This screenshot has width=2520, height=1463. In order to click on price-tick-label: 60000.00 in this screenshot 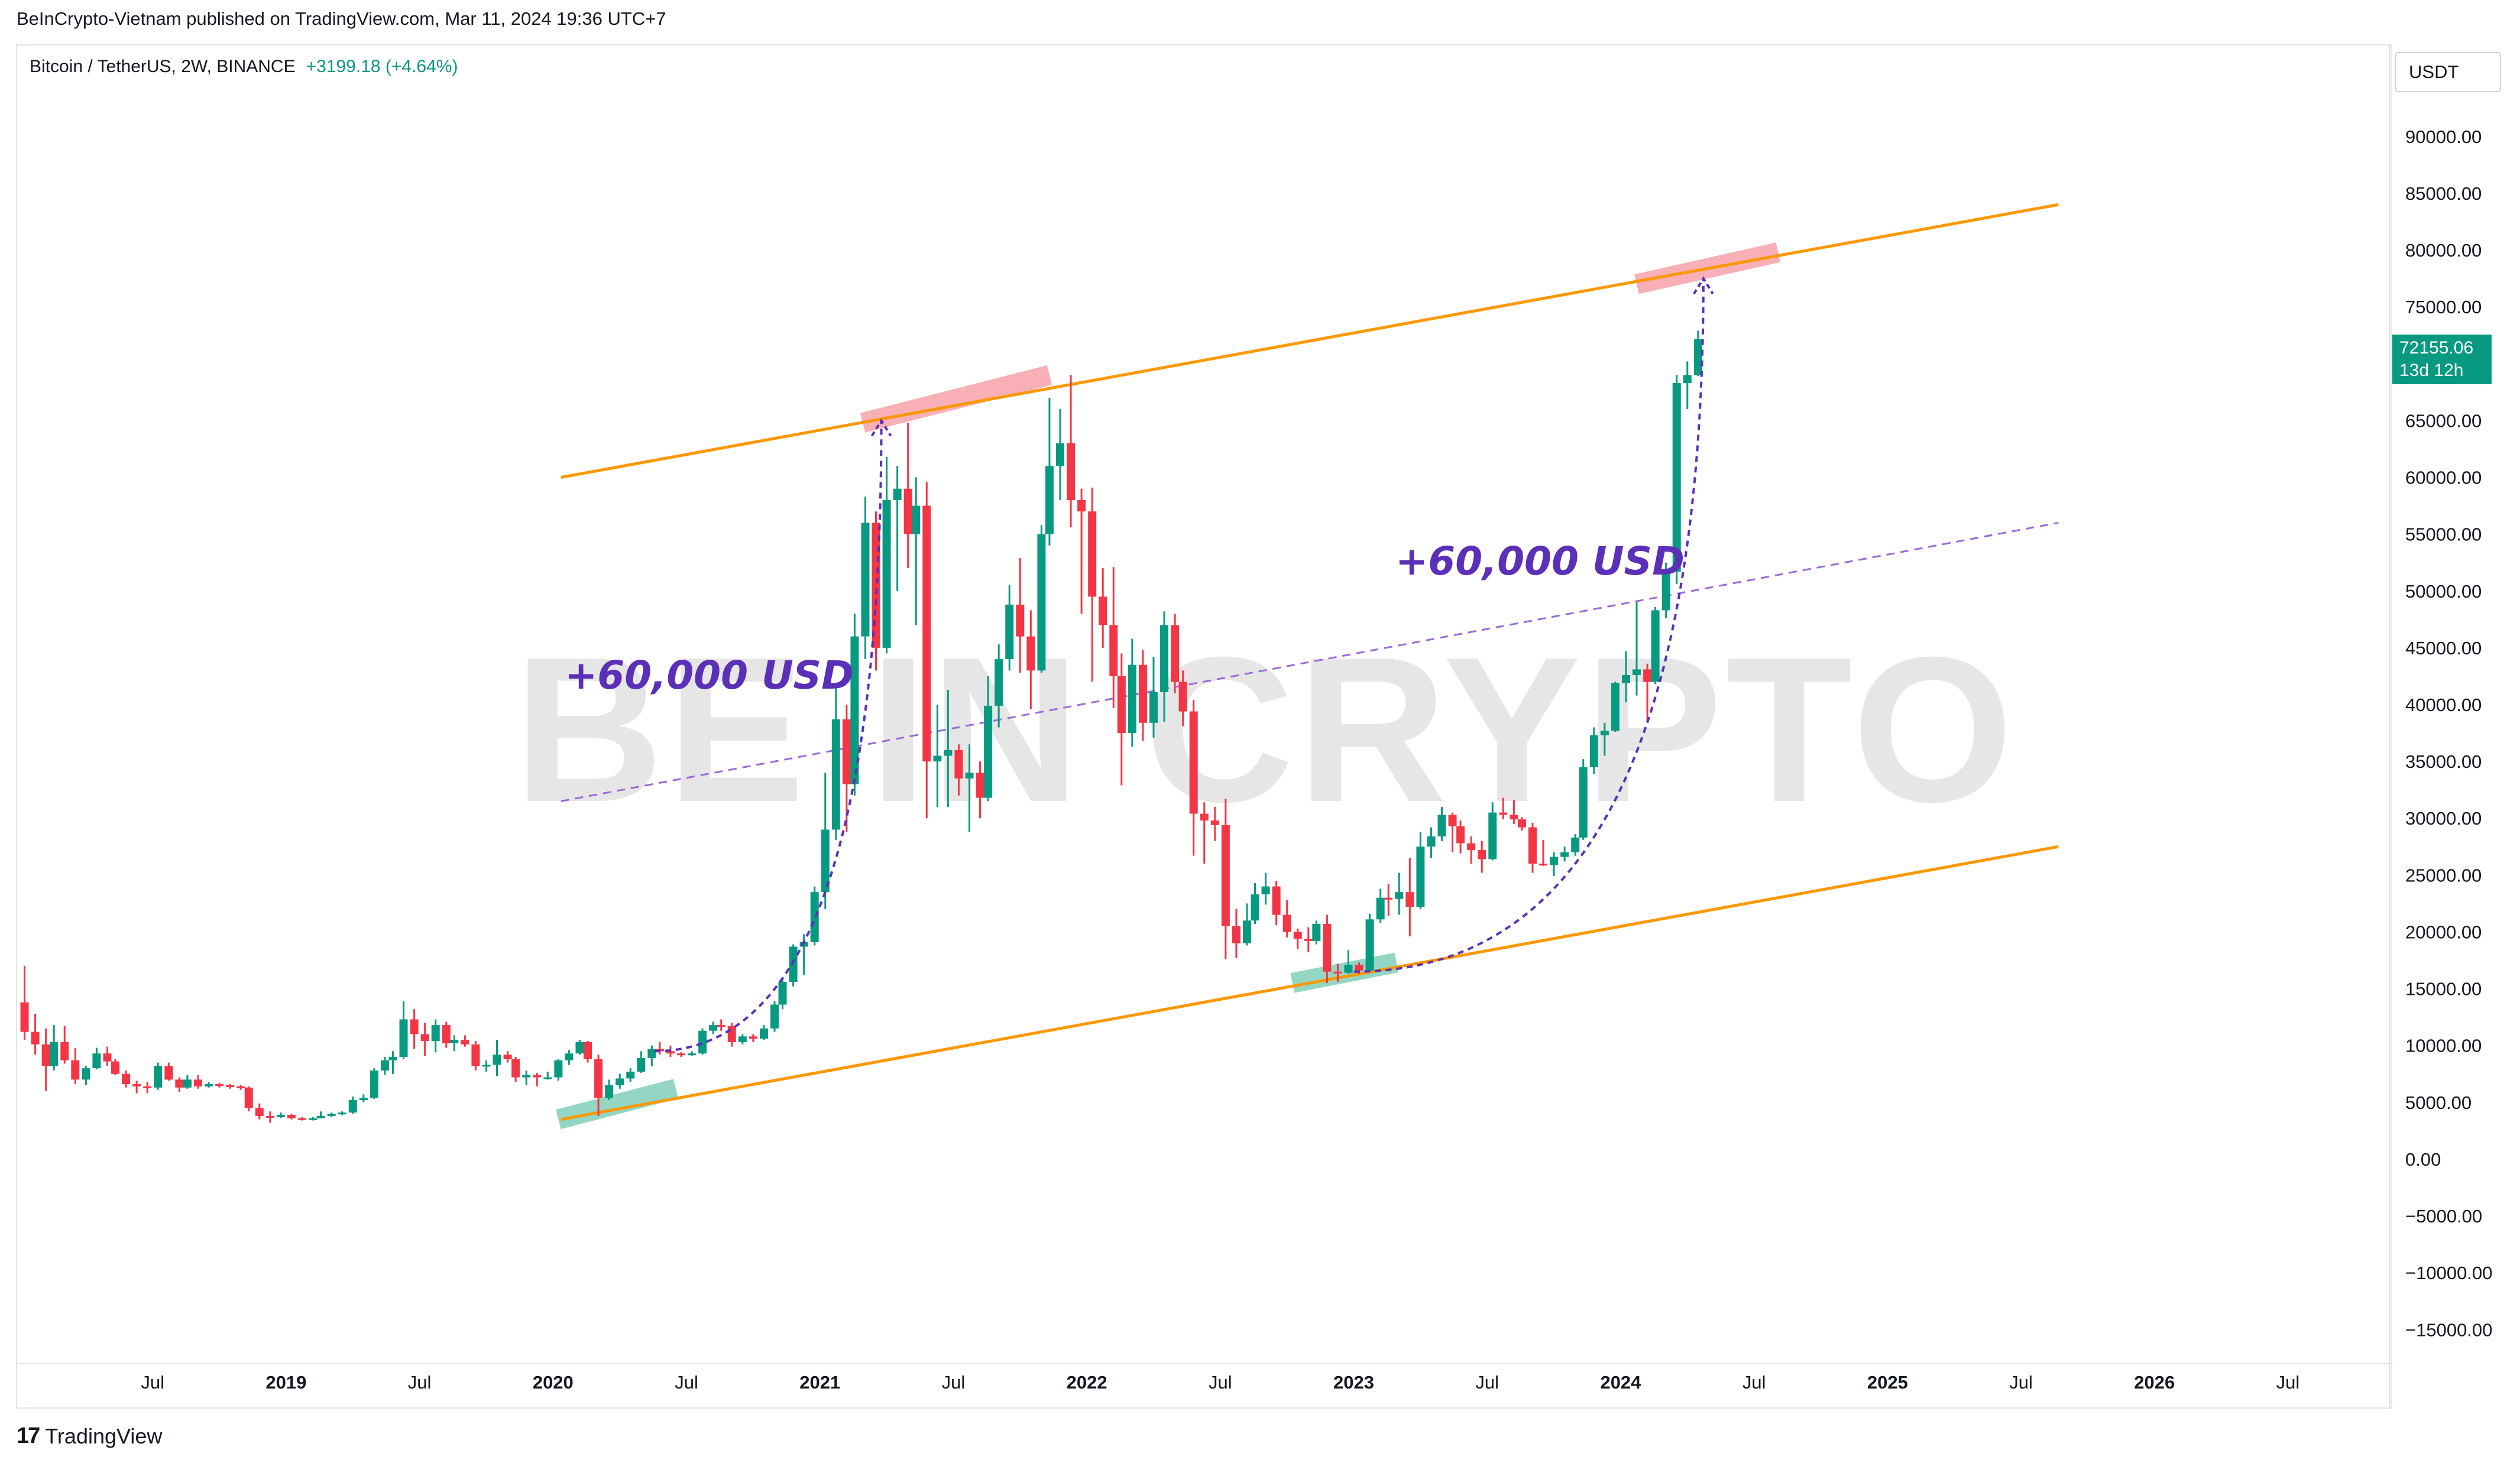, I will do `click(2443, 478)`.